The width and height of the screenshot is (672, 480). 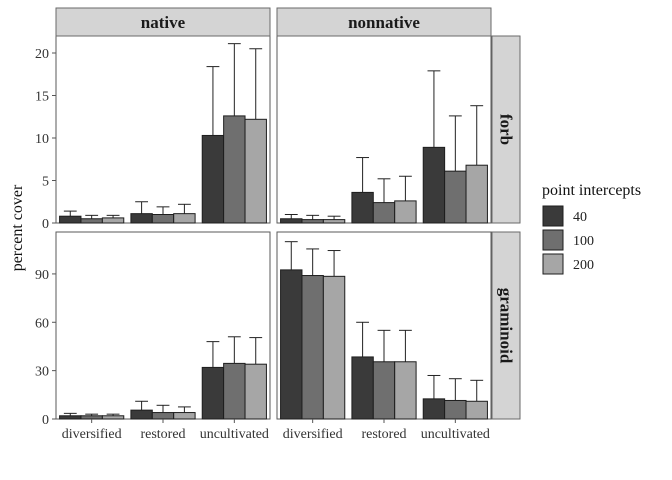 I want to click on strip-row-forb, so click(x=506, y=129).